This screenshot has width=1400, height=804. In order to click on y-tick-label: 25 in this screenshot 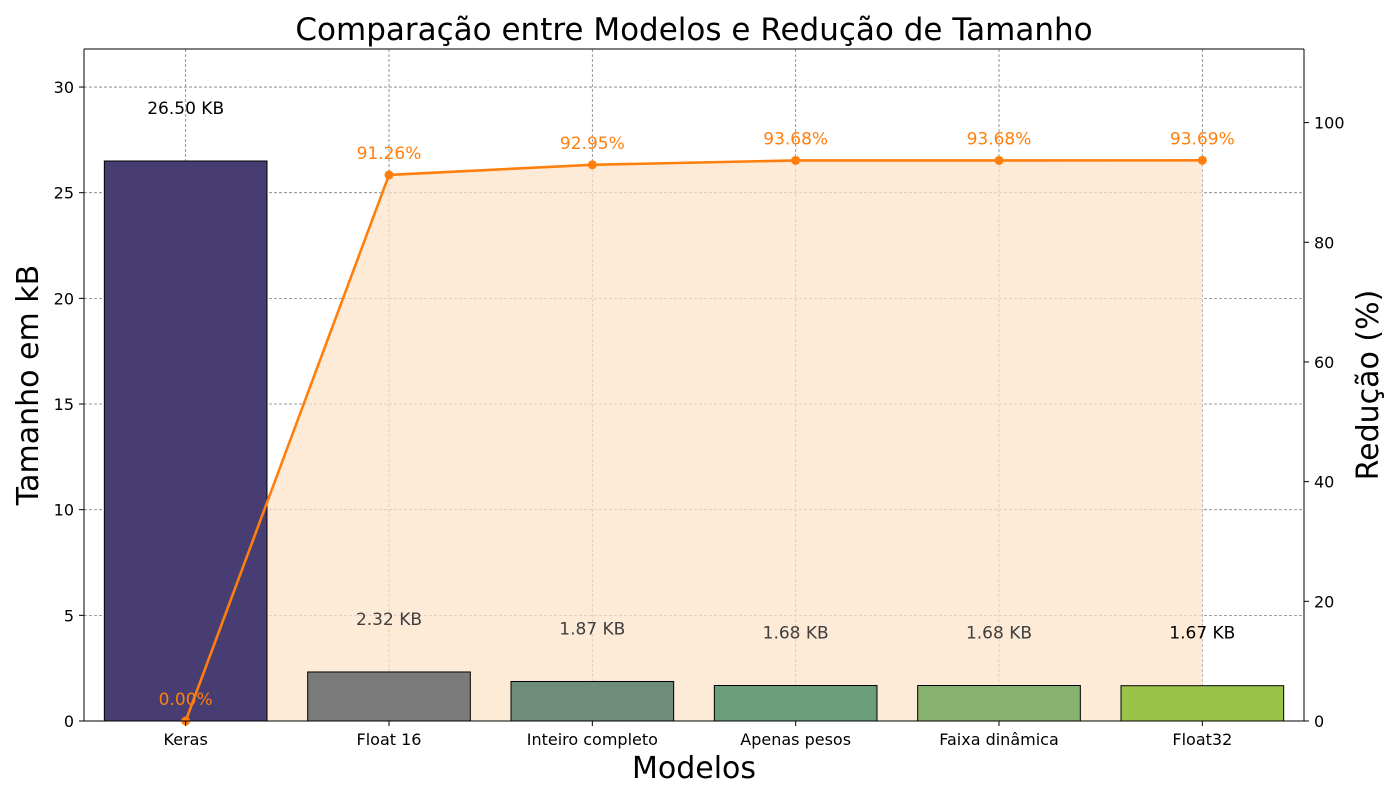, I will do `click(64, 193)`.